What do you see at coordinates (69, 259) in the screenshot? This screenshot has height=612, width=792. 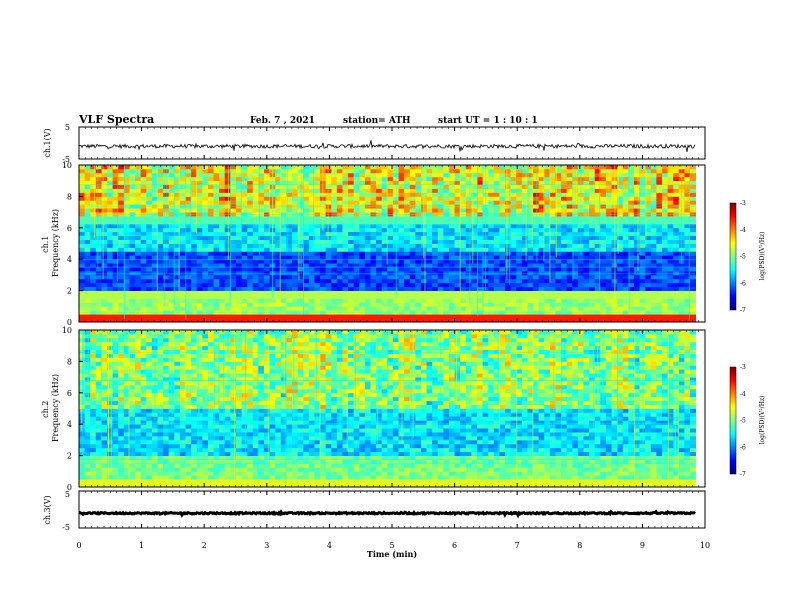 I see `ch1-spectrogram-ytick-label: 4` at bounding box center [69, 259].